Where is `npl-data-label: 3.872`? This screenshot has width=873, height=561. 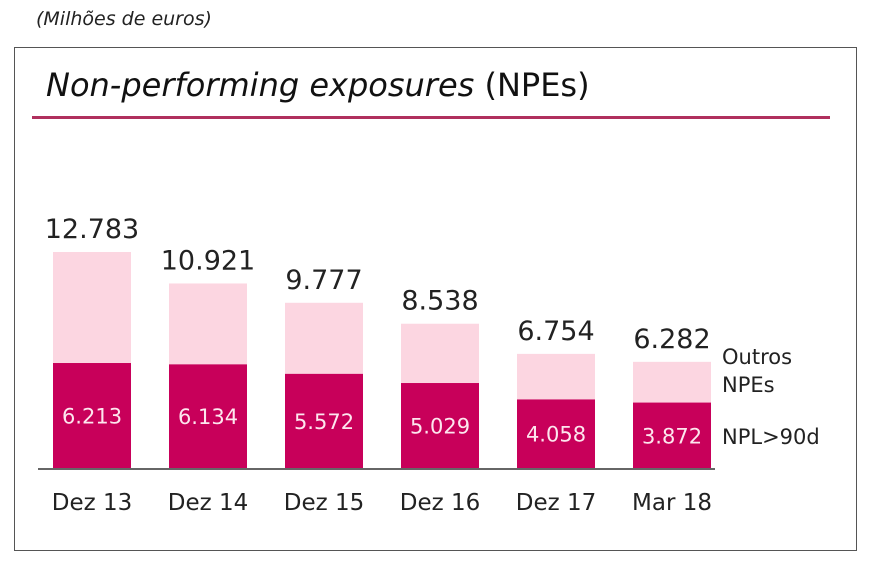 npl-data-label: 3.872 is located at coordinates (672, 436).